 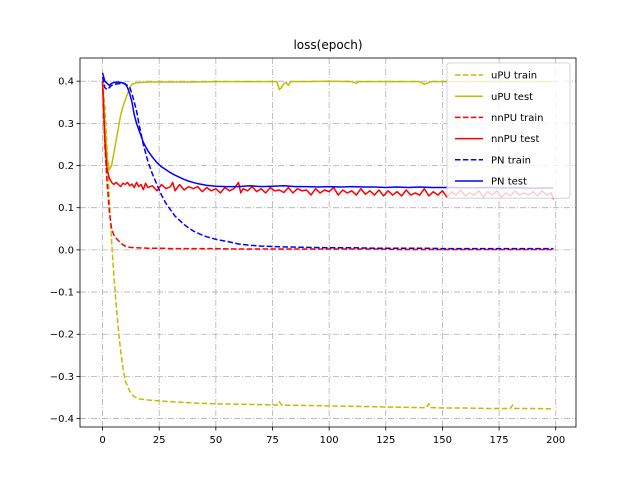 I want to click on x-tick-label: 25, so click(x=159, y=440).